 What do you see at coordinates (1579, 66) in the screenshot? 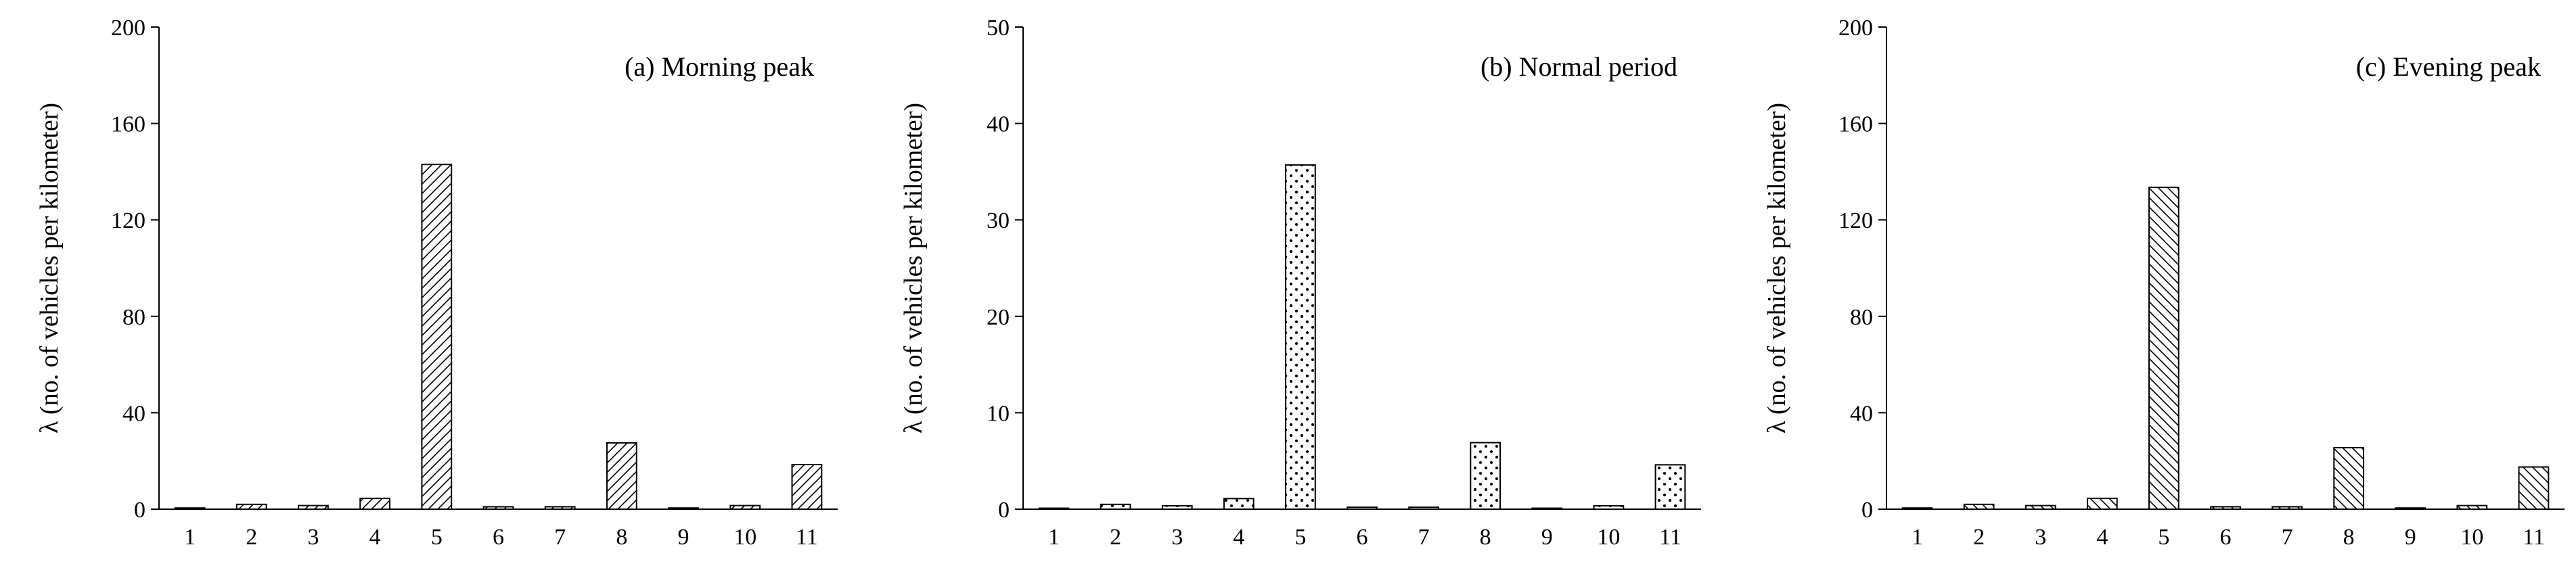
I see `chart-title: (b) Normal period` at bounding box center [1579, 66].